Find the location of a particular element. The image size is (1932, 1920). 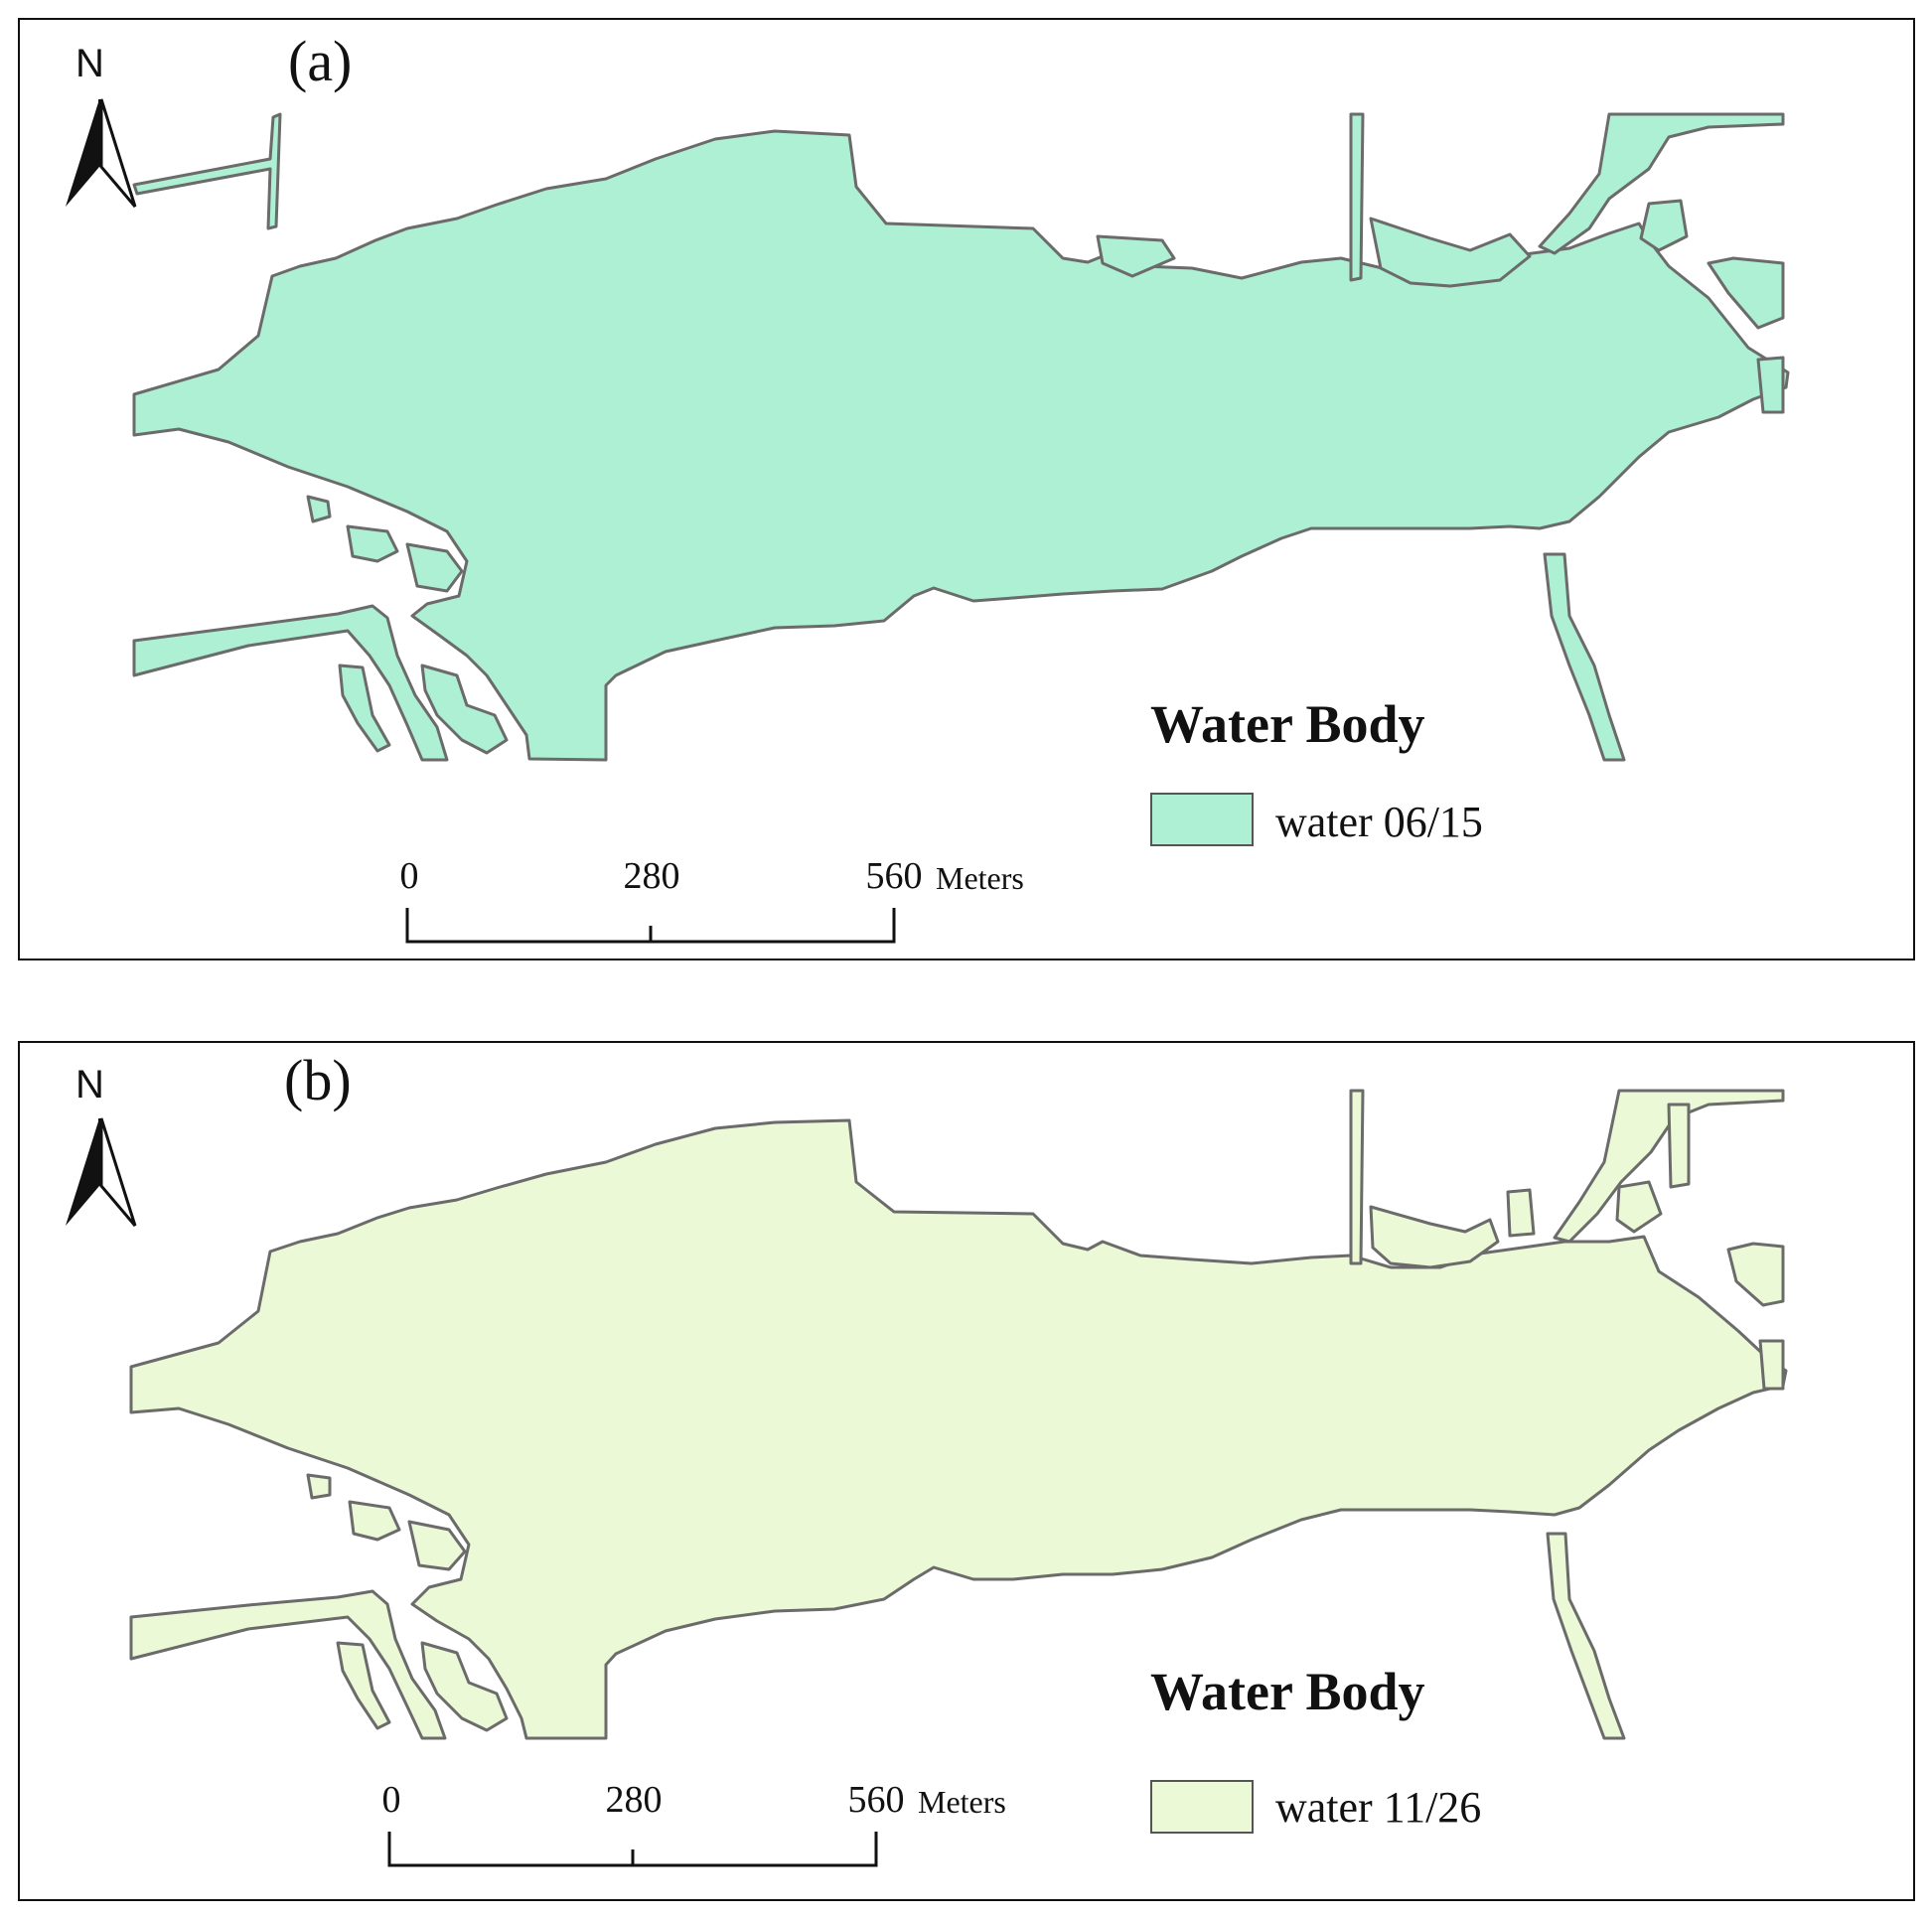

scale-bar-a is located at coordinates (650, 926).